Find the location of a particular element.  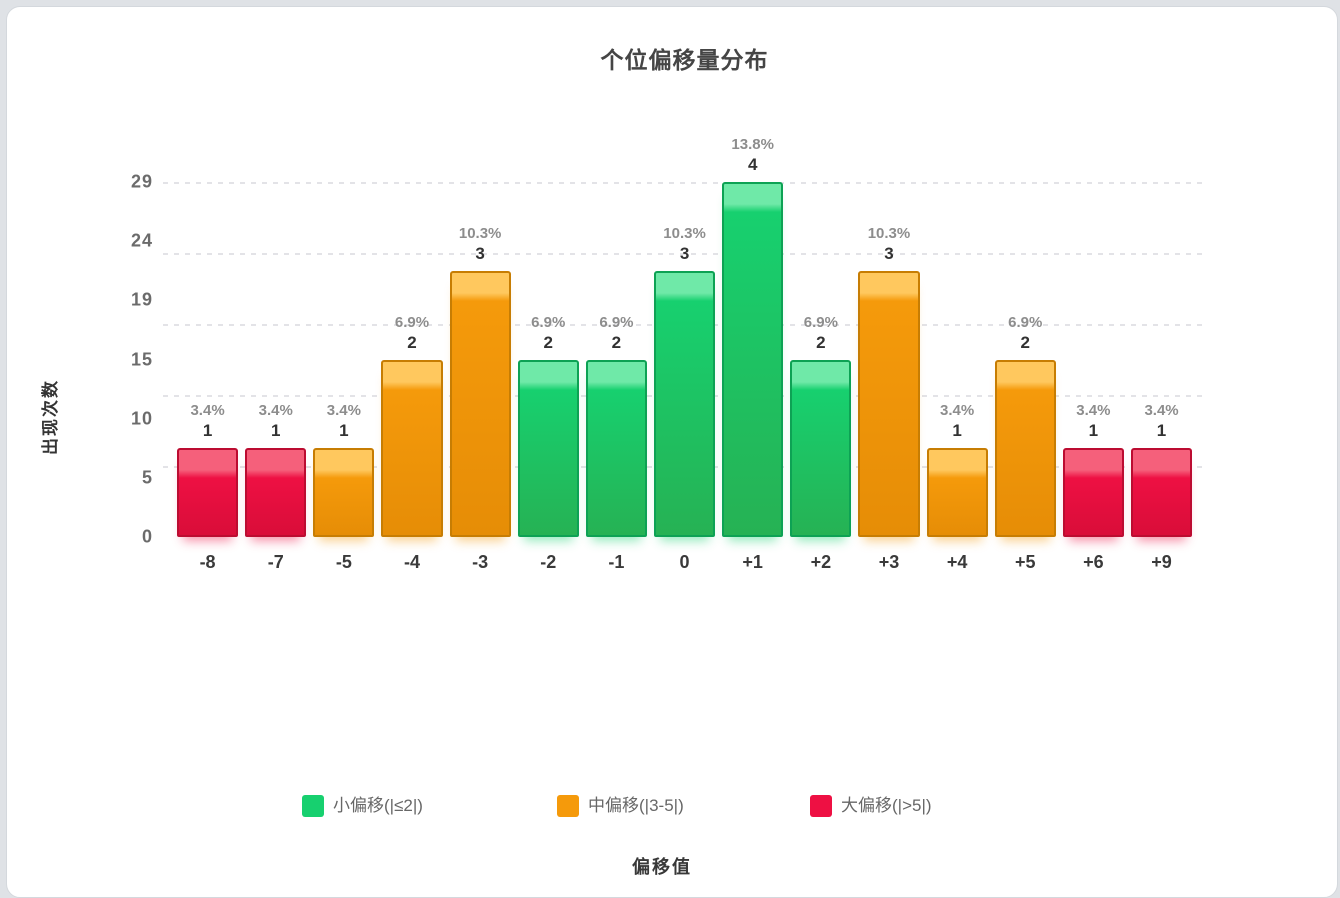

x-axis-labels: -8 -7 -5 -4 -3 -2 -1 0 +1 +2 +3 +4 +5 +6 +9 is located at coordinates (684, 562).